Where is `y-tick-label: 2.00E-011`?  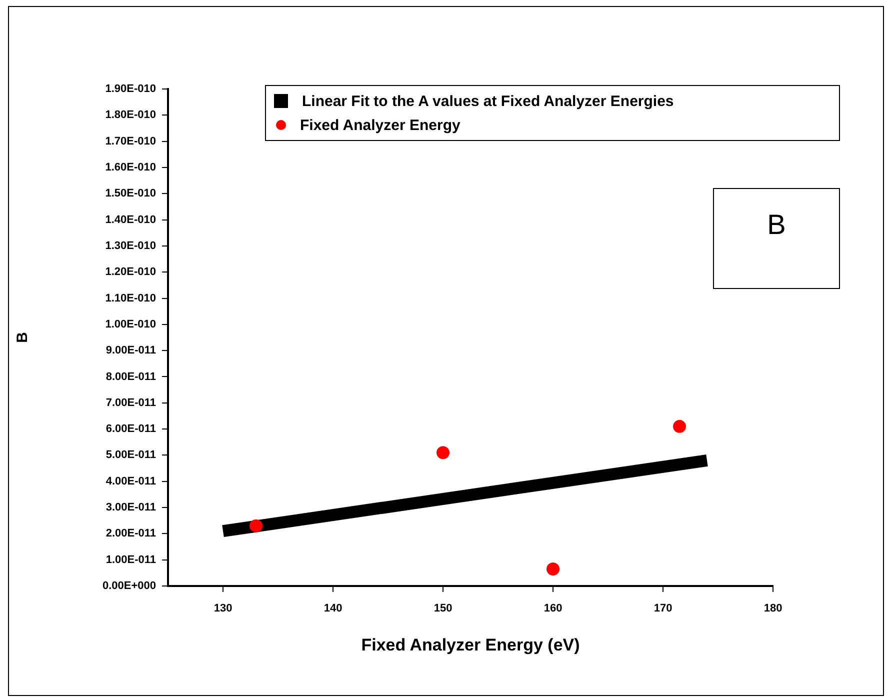
y-tick-label: 2.00E-011 is located at coordinates (131, 534).